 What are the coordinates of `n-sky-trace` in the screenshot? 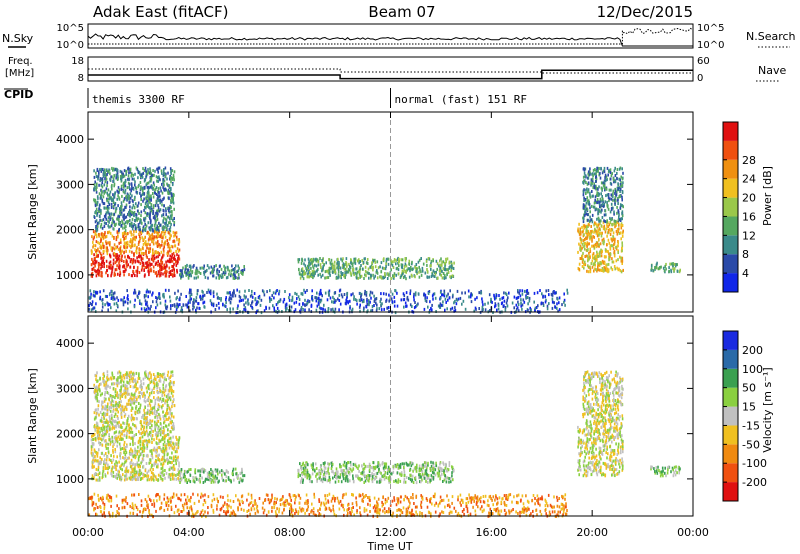 It's located at (390, 40).